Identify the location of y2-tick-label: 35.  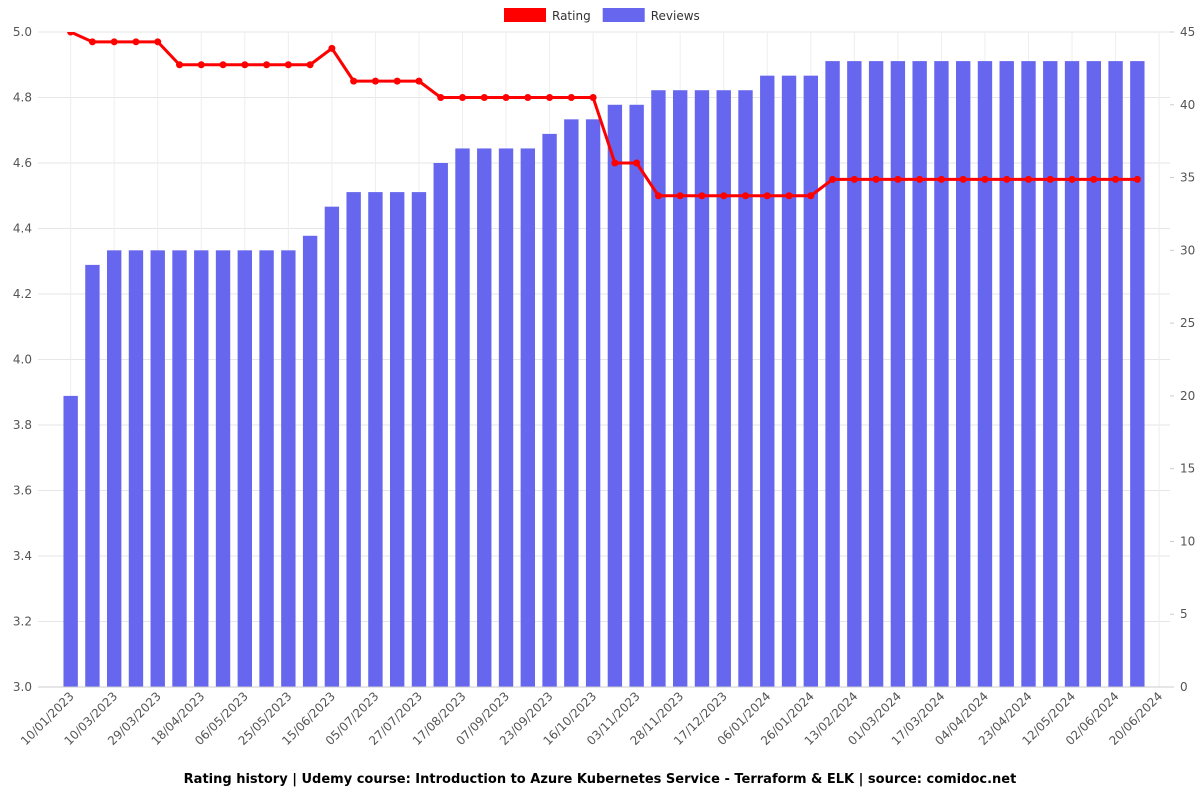
(1187, 178).